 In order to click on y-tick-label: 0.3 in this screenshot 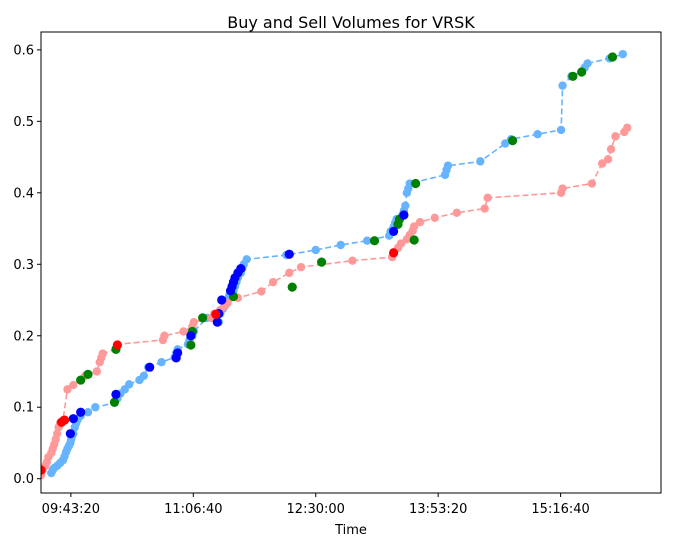, I will do `click(23, 265)`.